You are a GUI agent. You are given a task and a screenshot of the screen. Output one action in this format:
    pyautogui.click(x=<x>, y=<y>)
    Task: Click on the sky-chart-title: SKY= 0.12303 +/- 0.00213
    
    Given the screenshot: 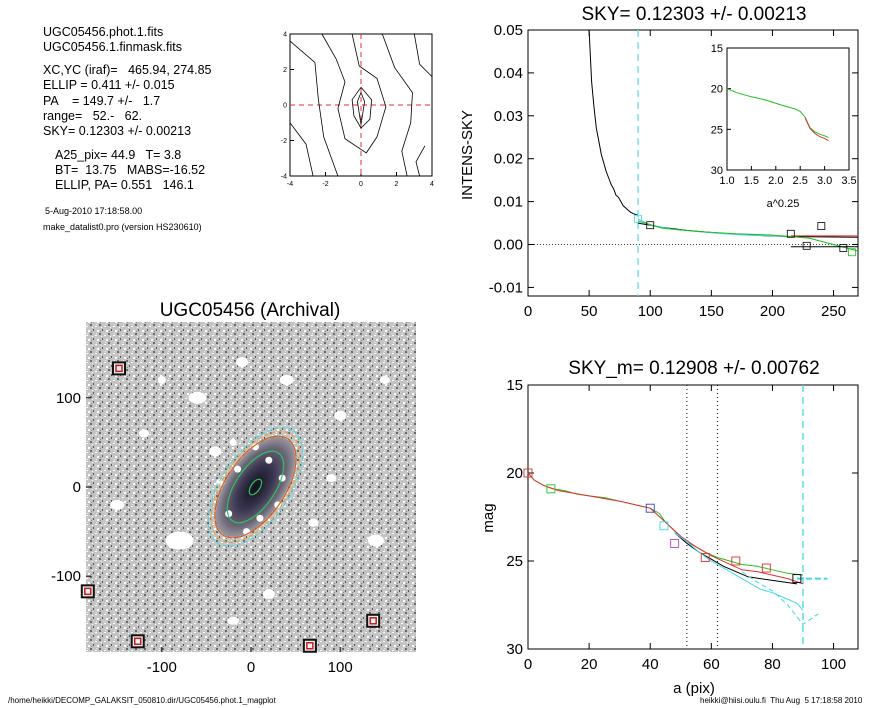 What is the action you would take?
    pyautogui.click(x=693, y=14)
    